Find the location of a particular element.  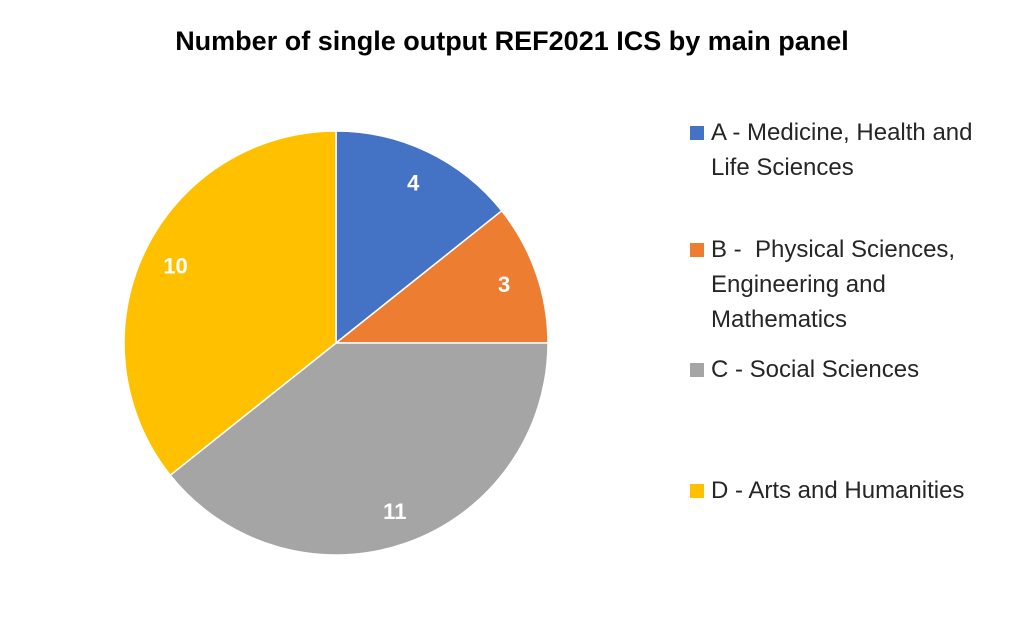

legend-swatch-a is located at coordinates (697, 133).